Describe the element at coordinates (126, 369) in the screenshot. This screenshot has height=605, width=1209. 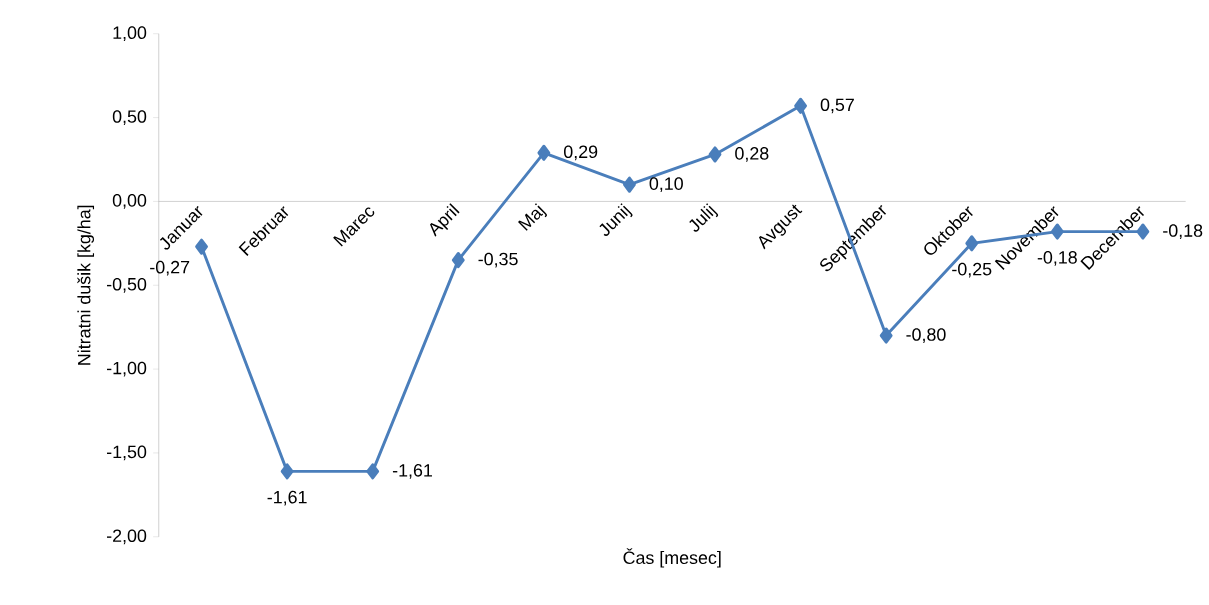
I see `y-tick-label: -1,00` at that location.